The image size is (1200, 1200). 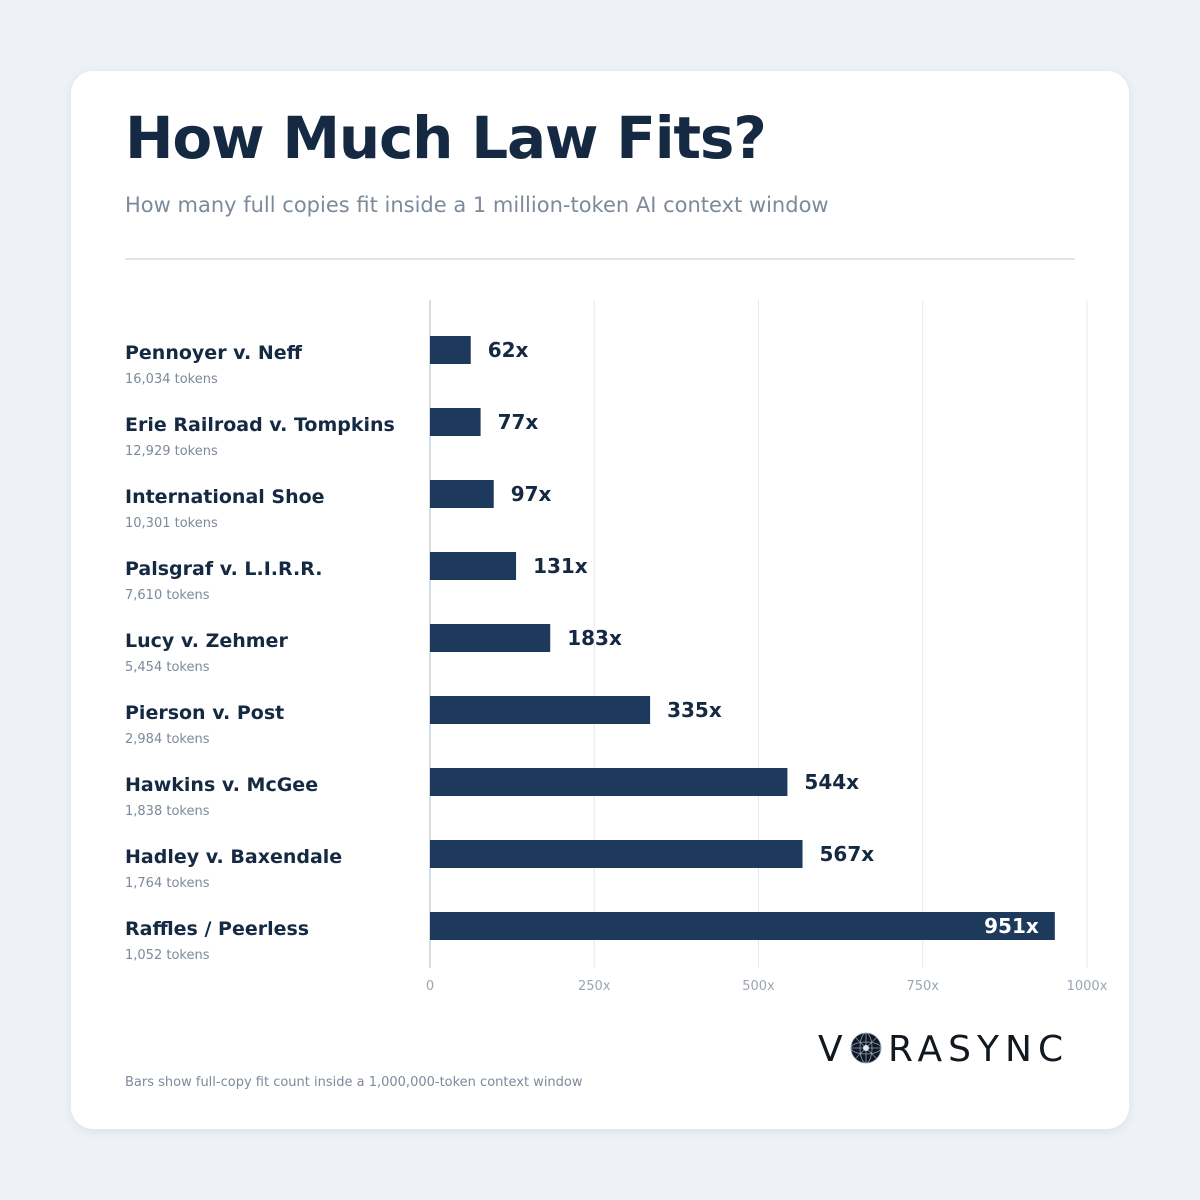 What do you see at coordinates (847, 854) in the screenshot?
I see `bar-value-label: 567x` at bounding box center [847, 854].